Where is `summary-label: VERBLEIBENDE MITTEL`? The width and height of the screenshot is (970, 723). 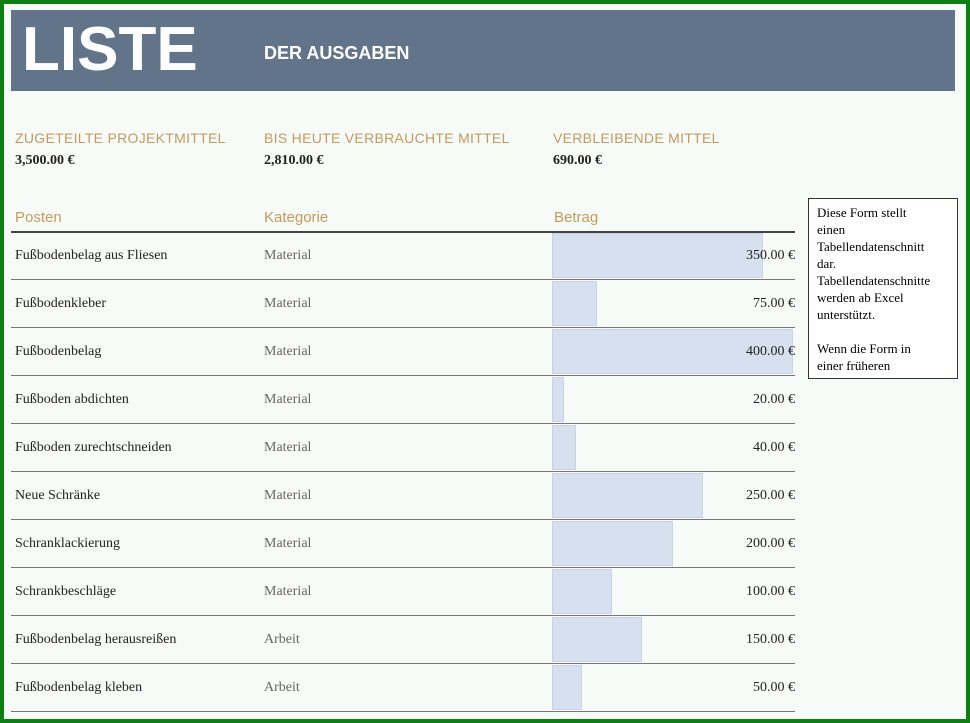 summary-label: VERBLEIBENDE MITTEL is located at coordinates (636, 138).